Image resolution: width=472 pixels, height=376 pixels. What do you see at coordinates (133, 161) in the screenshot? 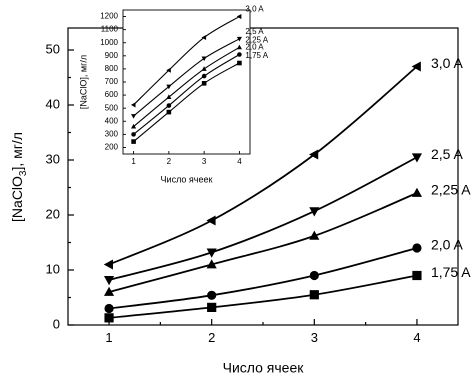
I see `inset-x-tick-label: 1` at bounding box center [133, 161].